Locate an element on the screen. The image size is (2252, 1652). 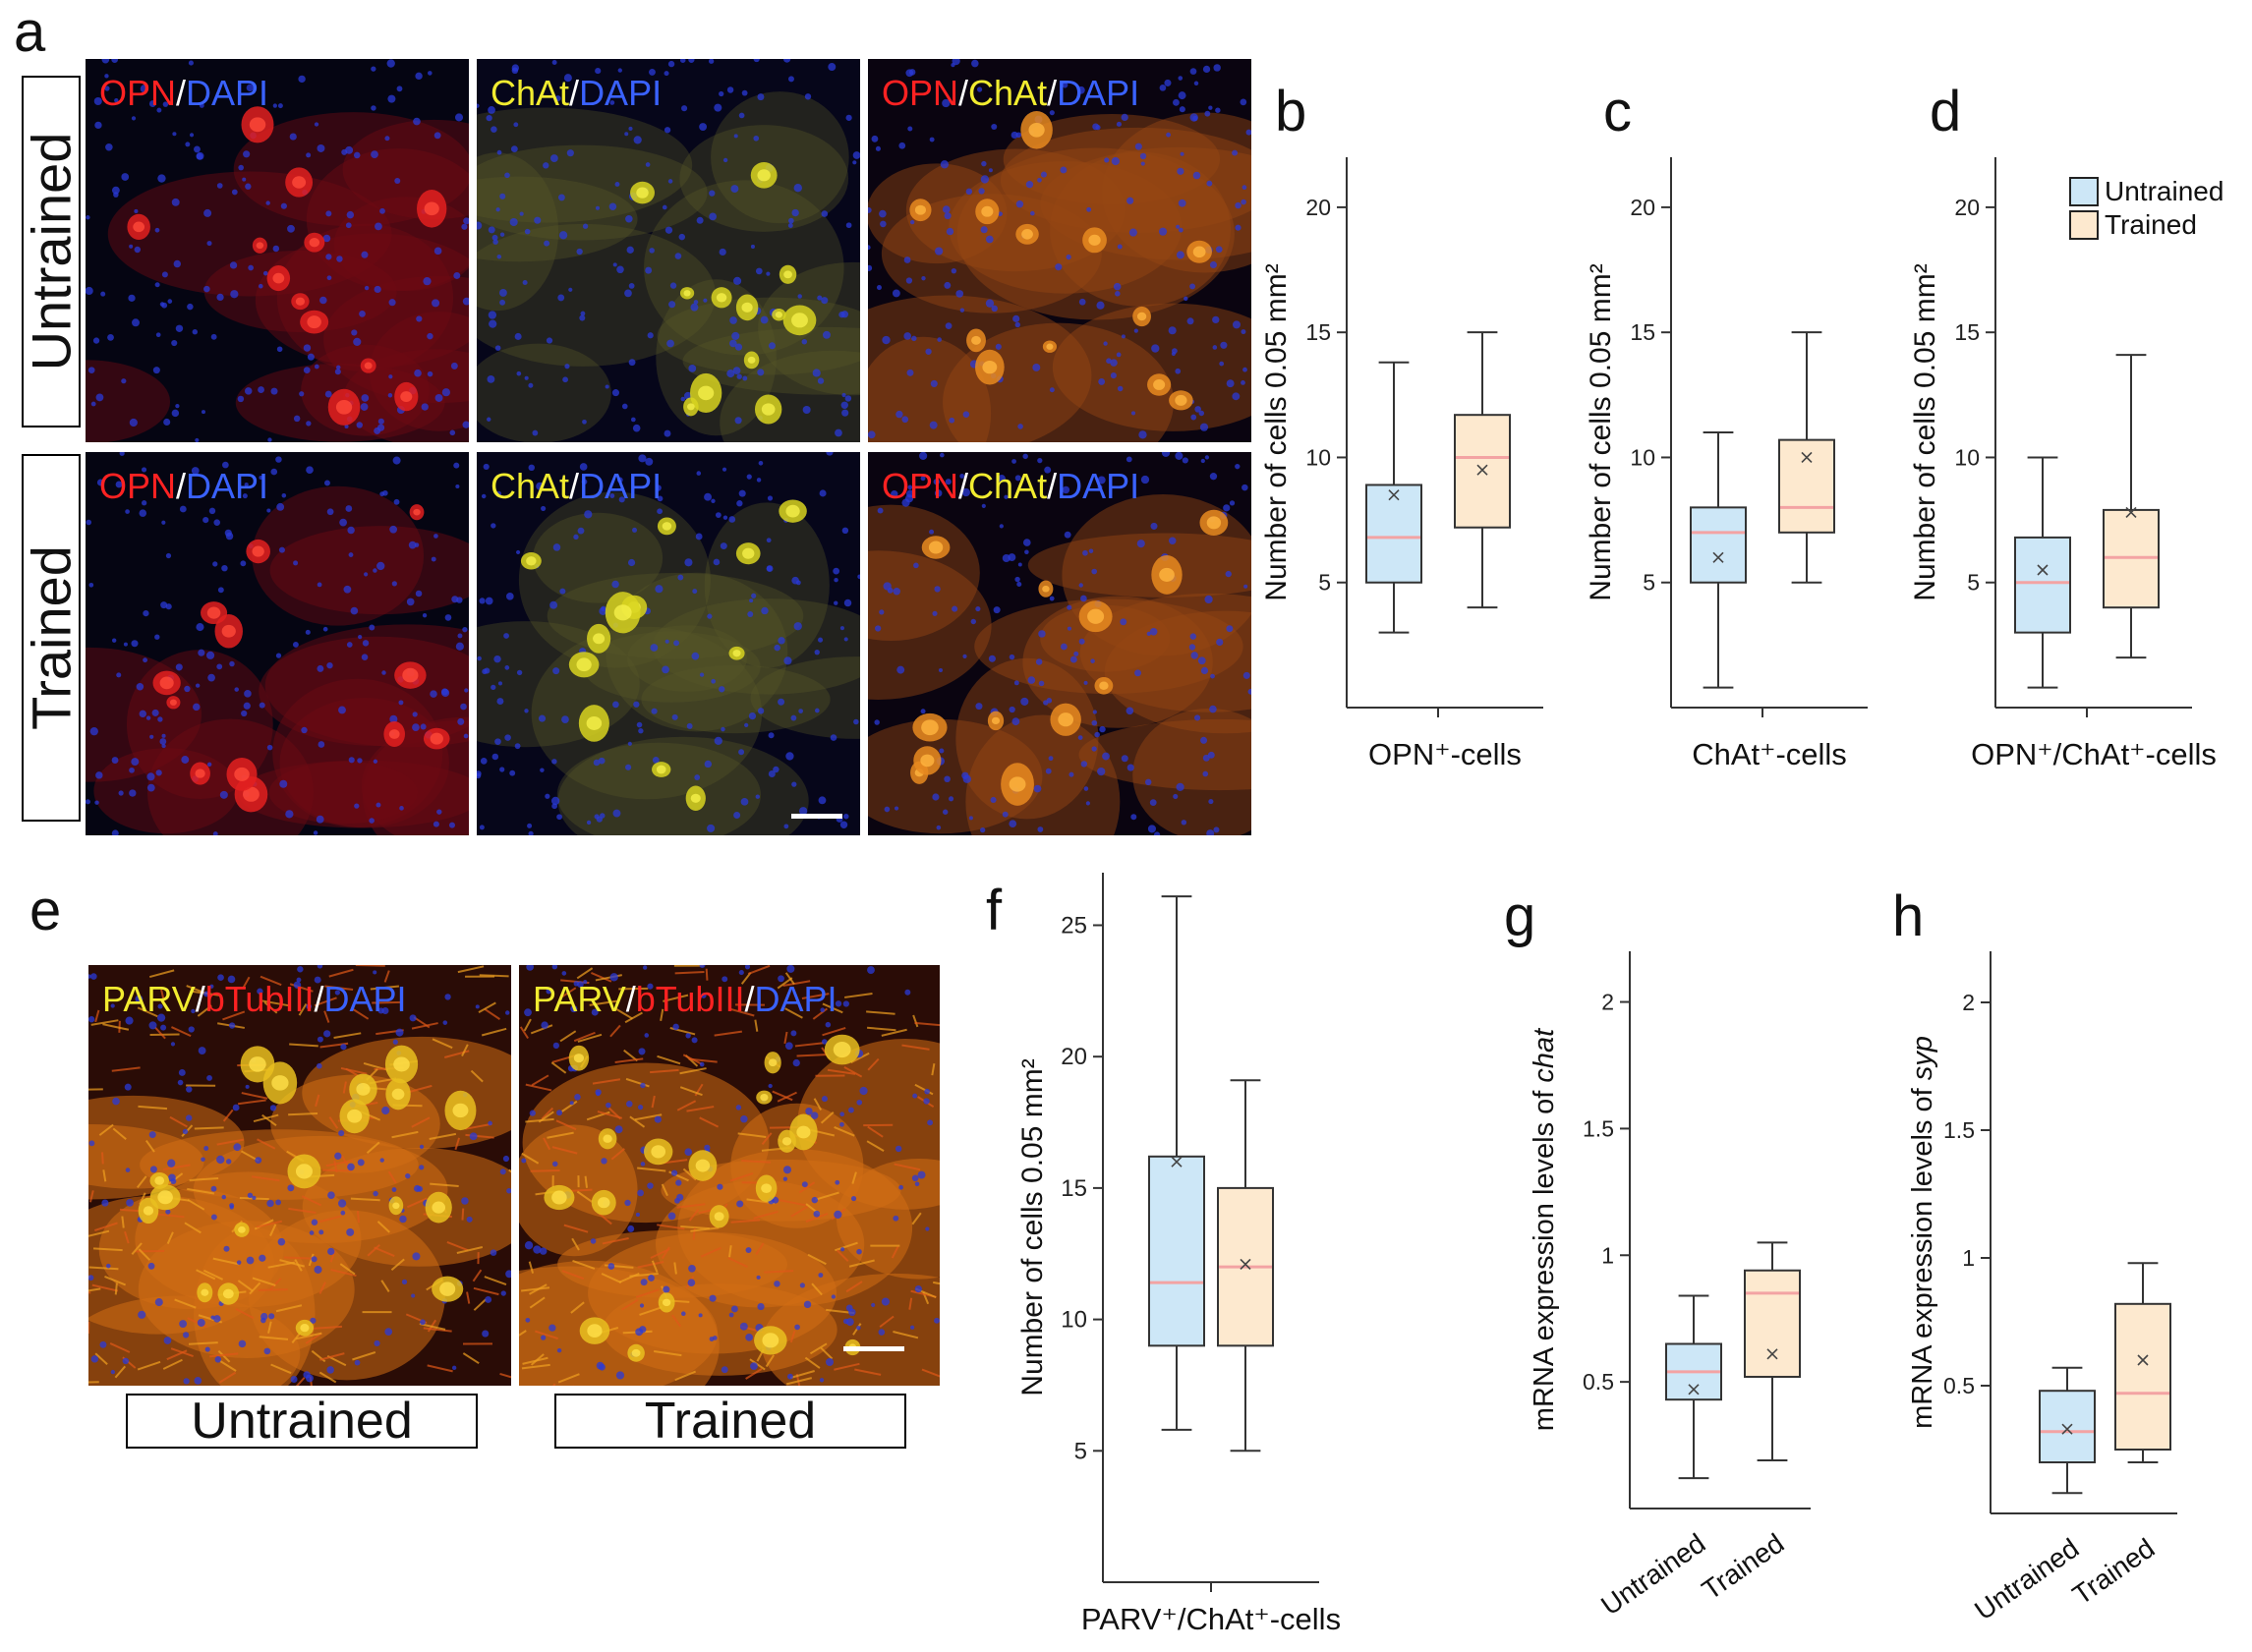
condition-label-trained-e: Trained is located at coordinates (730, 1422).